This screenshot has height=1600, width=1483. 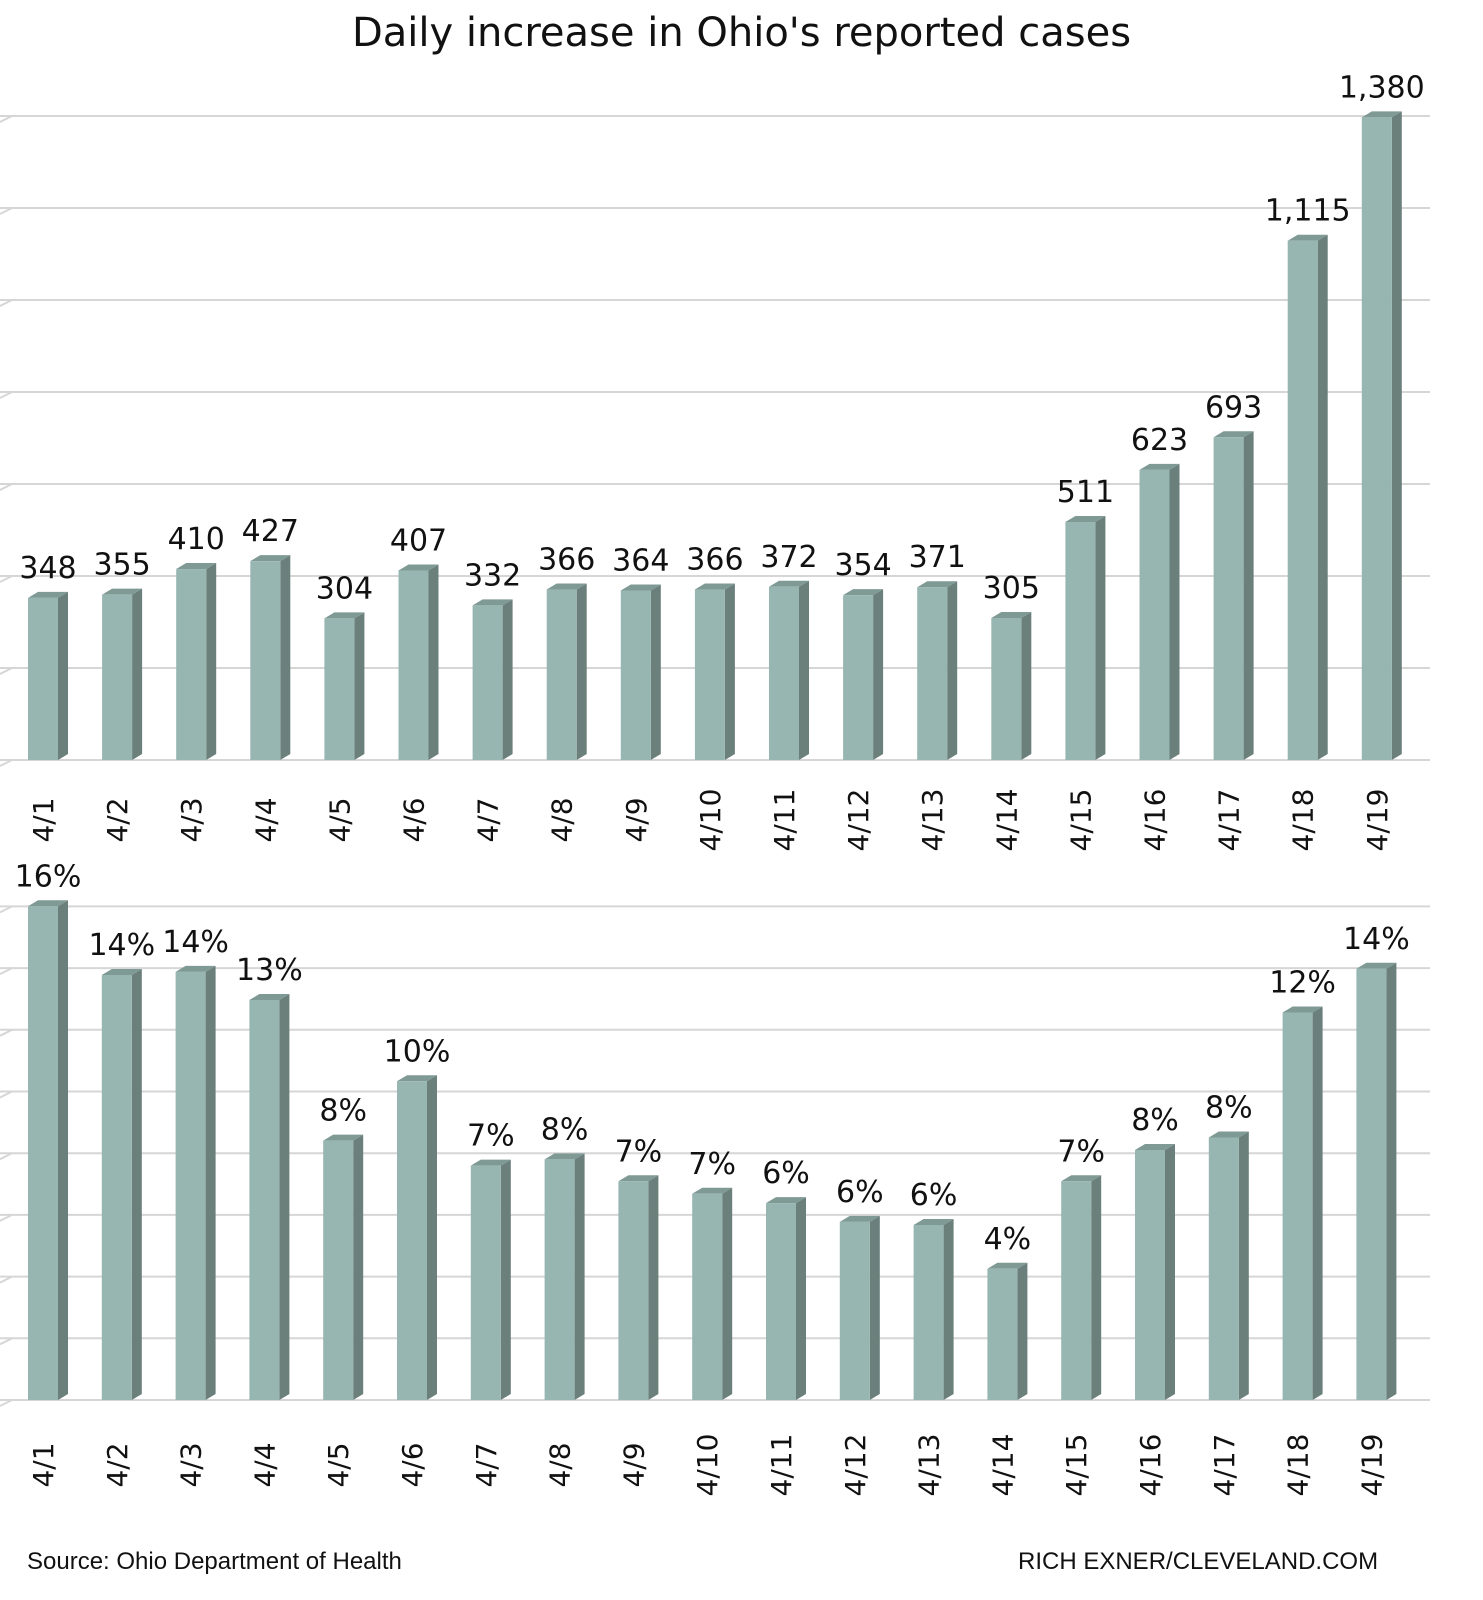 I want to click on top-category-label: 4/17, so click(x=1229, y=820).